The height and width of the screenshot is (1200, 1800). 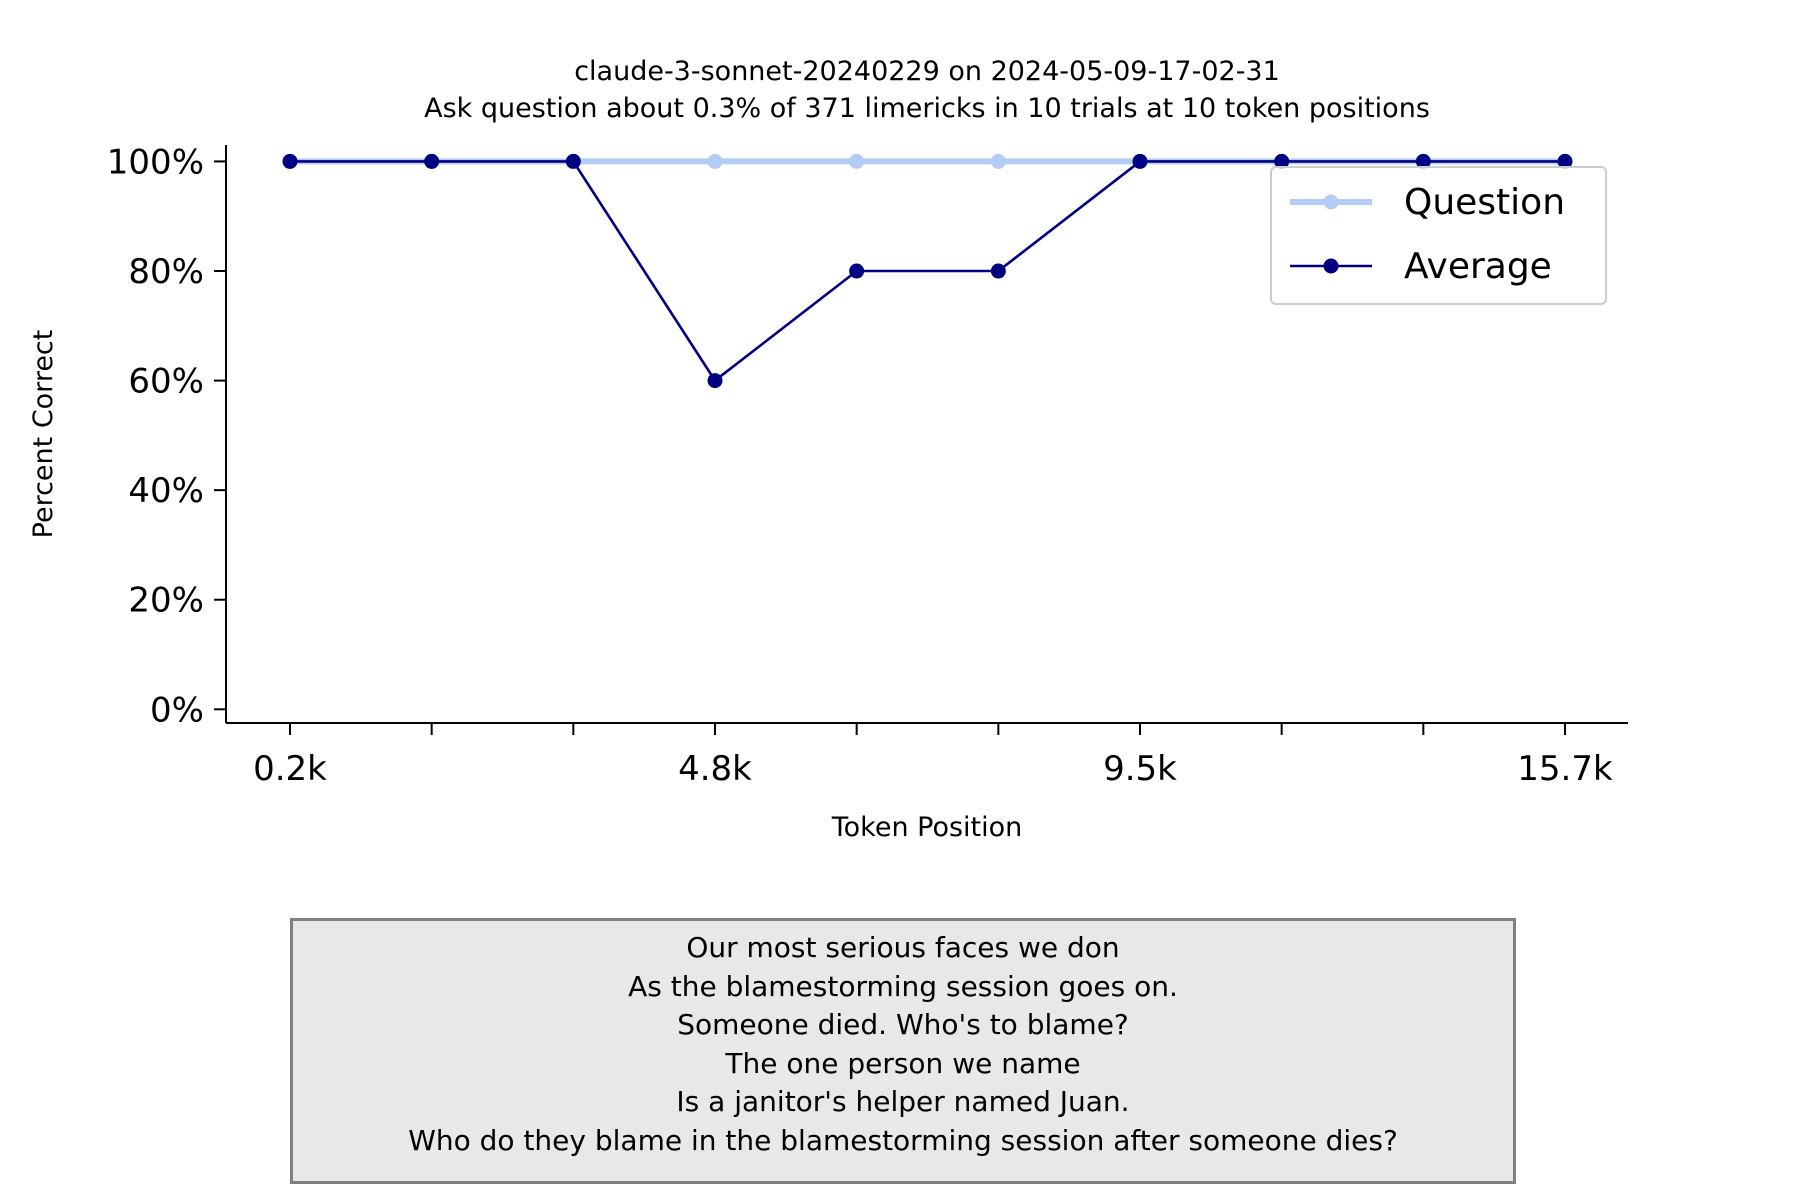 What do you see at coordinates (1140, 769) in the screenshot?
I see `x-tick-label: 9.5k` at bounding box center [1140, 769].